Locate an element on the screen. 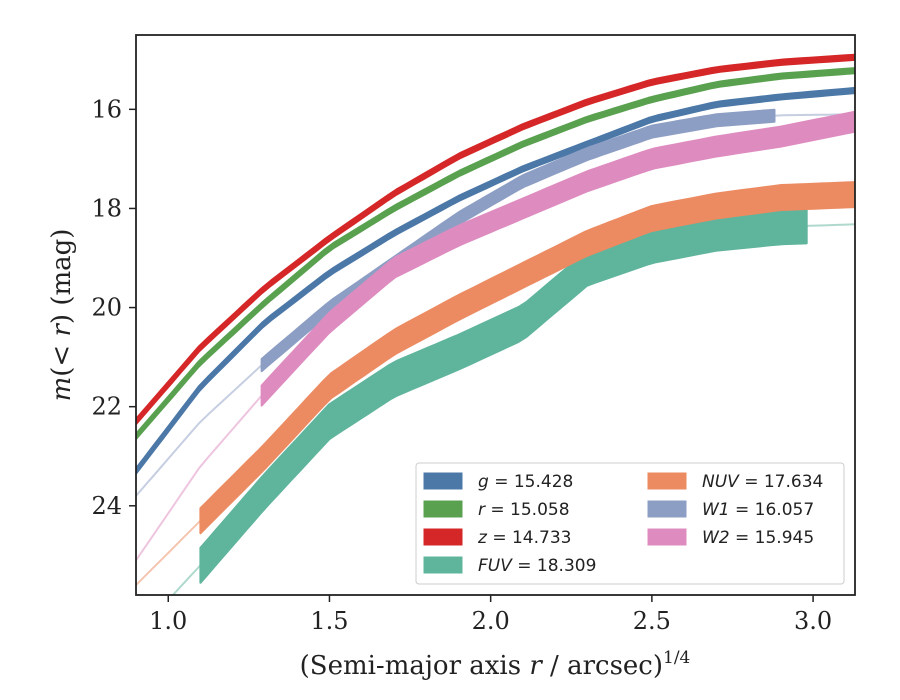 Image resolution: width=900 pixels, height=700 pixels. y-tick-label: 18 is located at coordinates (106, 208).